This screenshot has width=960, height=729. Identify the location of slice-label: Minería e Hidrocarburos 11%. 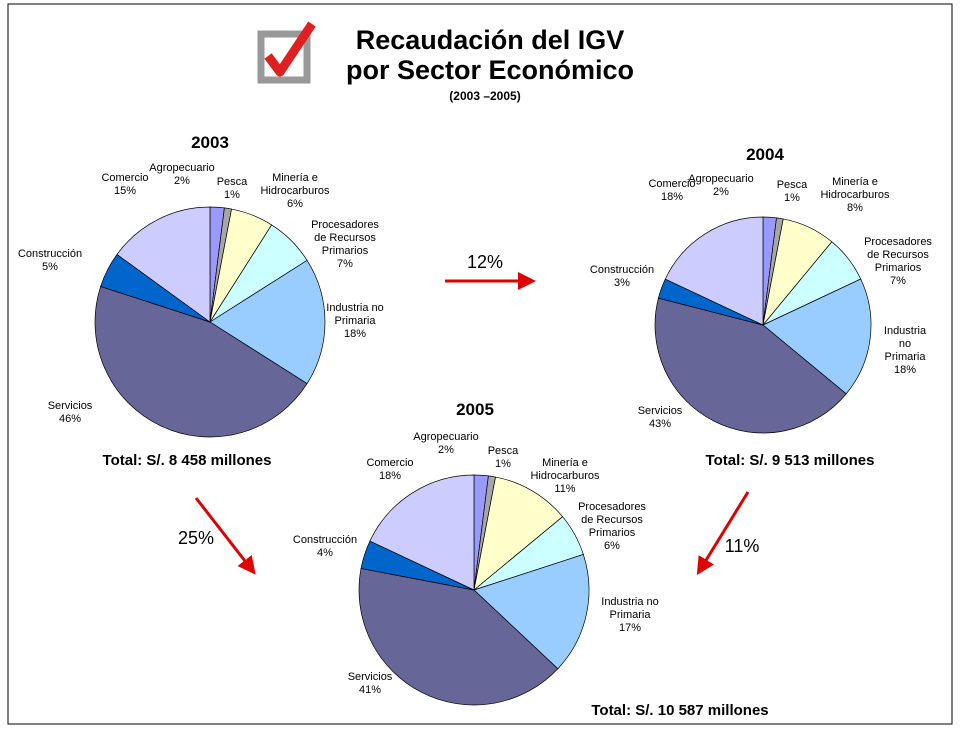
(564, 476).